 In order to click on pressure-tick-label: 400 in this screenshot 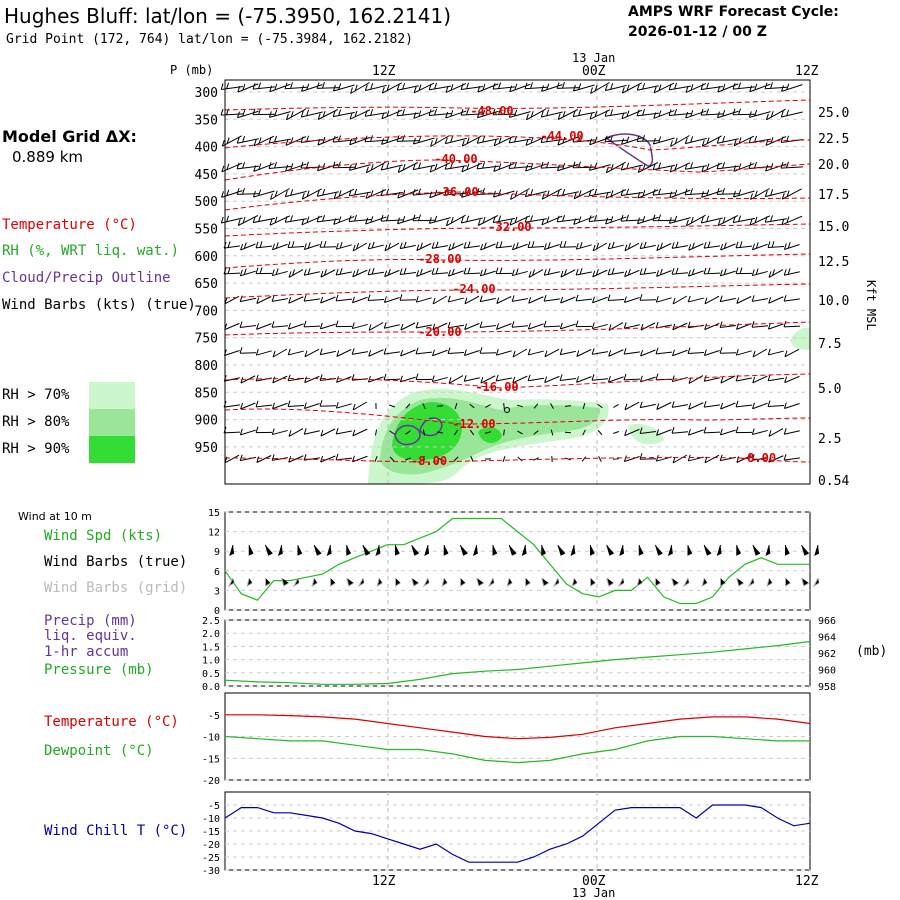, I will do `click(206, 148)`.